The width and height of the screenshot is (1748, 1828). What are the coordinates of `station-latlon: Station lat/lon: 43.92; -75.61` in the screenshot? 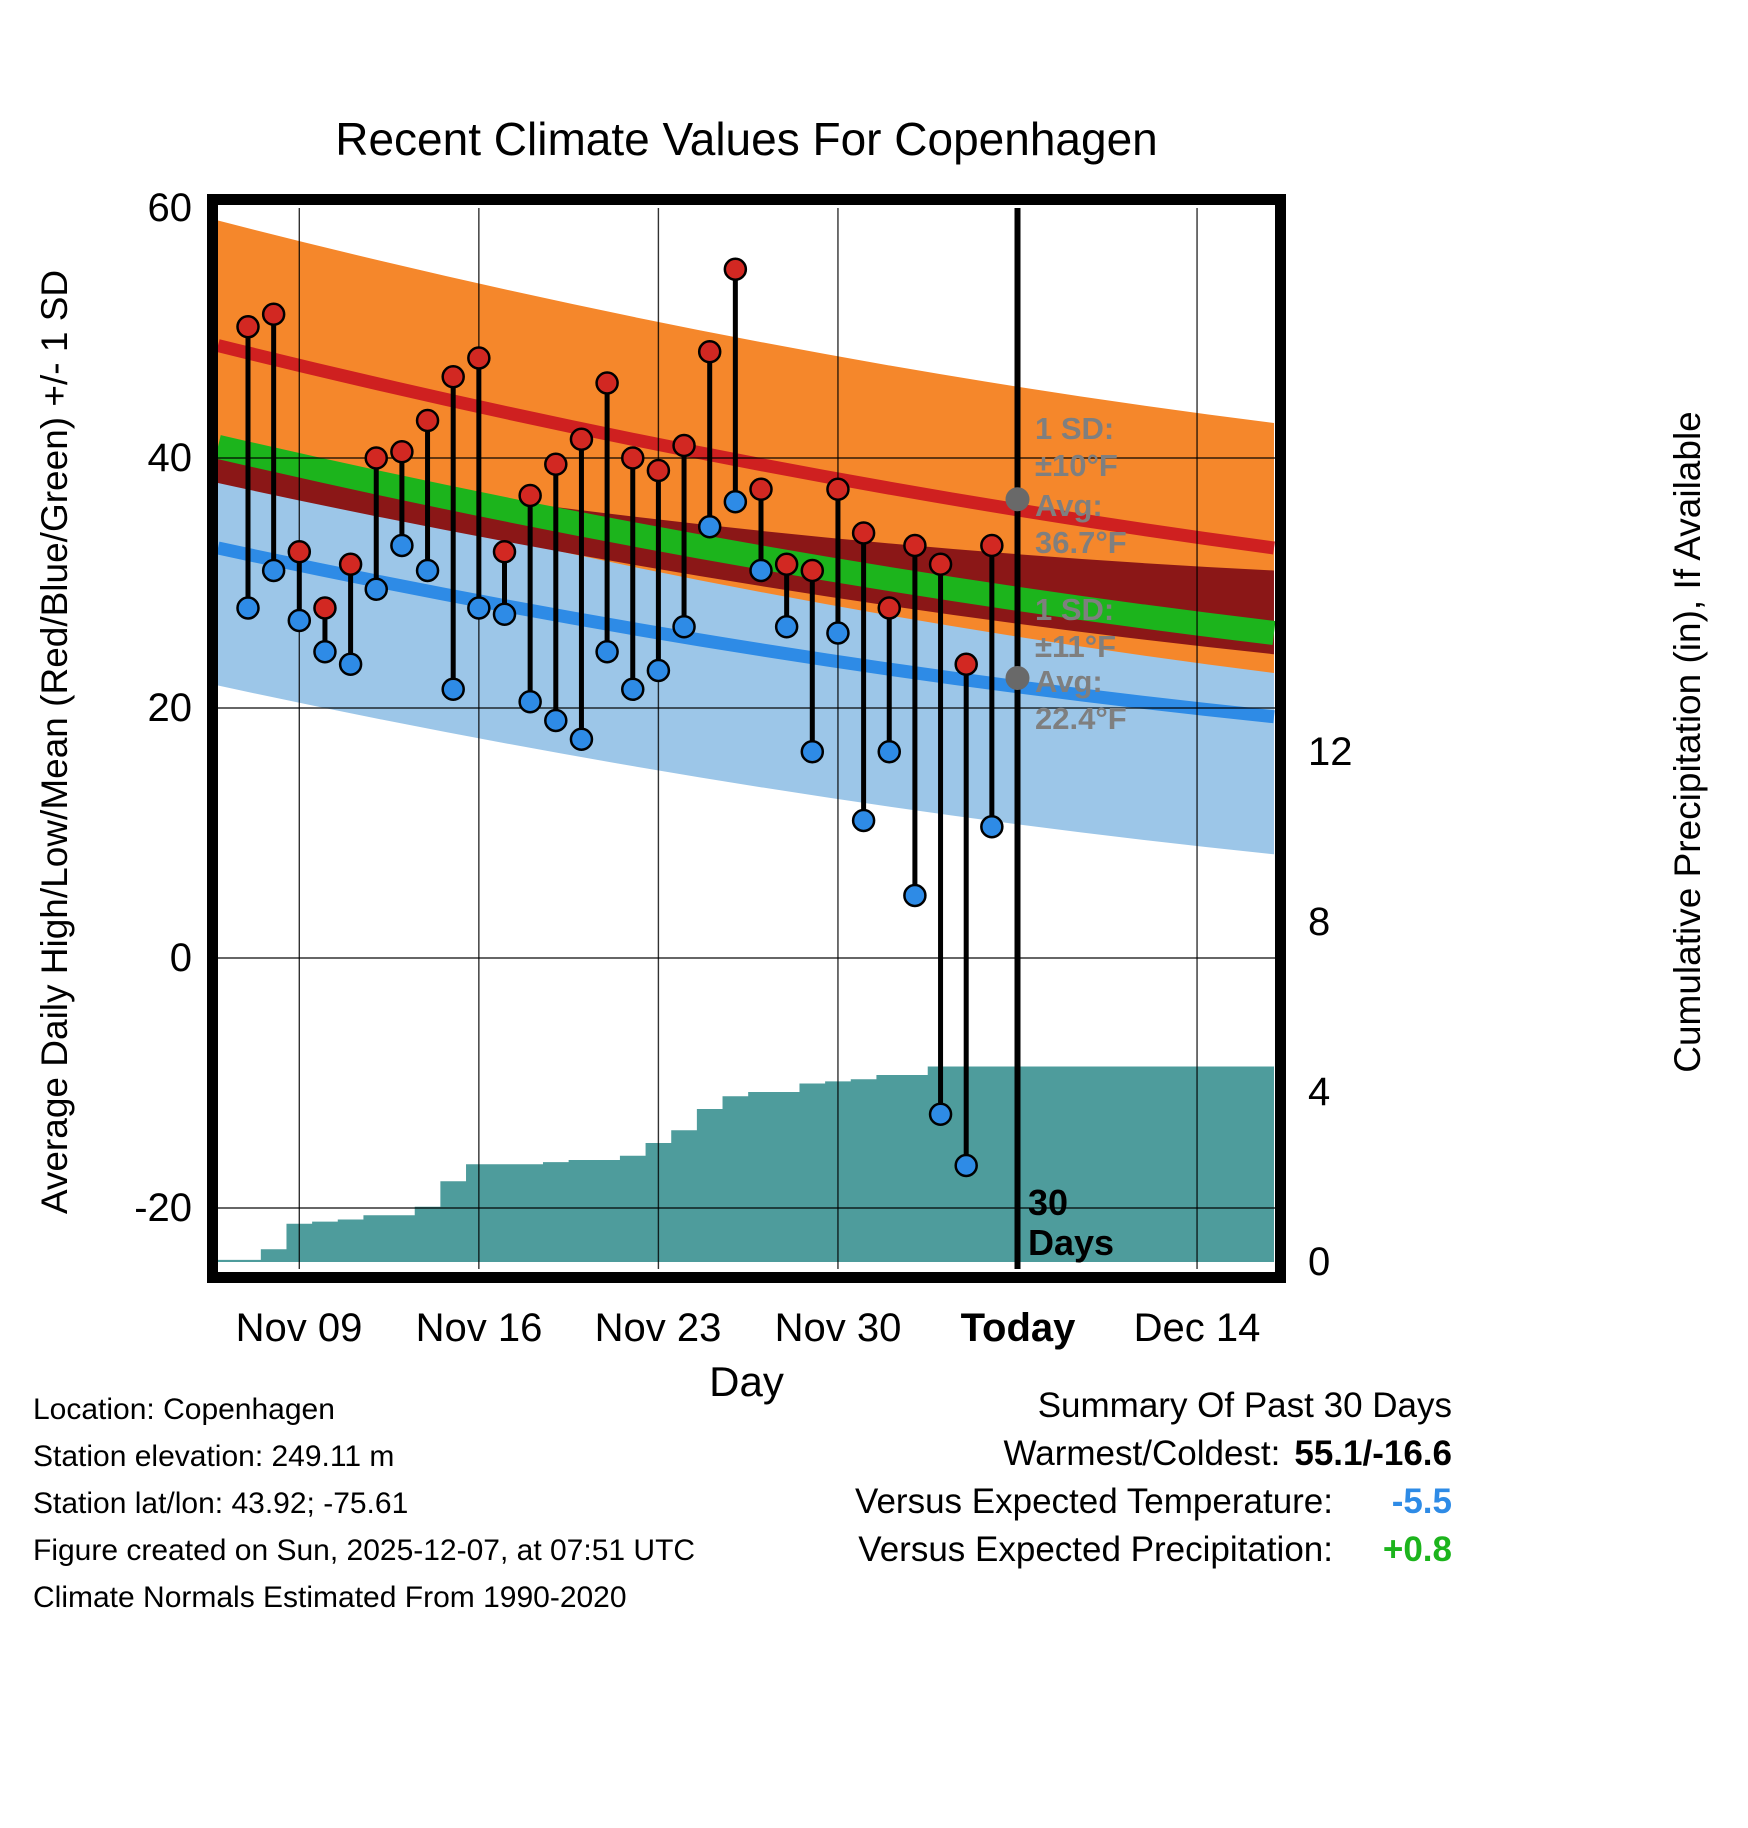 It's located at (221, 1503).